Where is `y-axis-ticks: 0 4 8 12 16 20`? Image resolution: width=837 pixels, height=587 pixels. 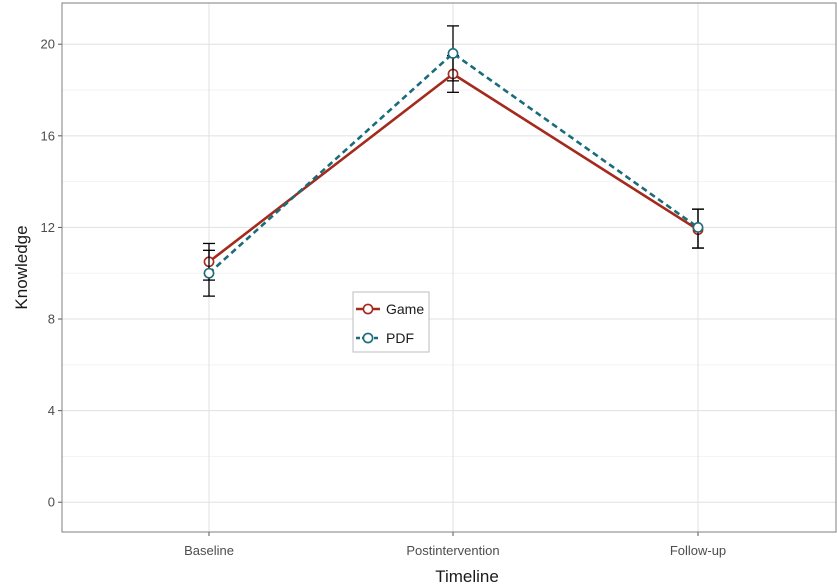 y-axis-ticks: 0 4 8 12 16 20 is located at coordinates (51, 273).